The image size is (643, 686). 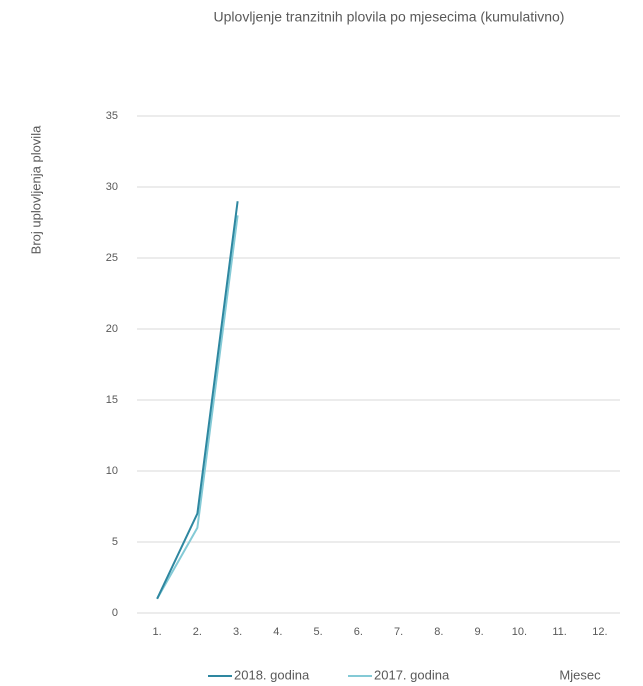 What do you see at coordinates (580, 674) in the screenshot?
I see `x-axis-label: Mjesec` at bounding box center [580, 674].